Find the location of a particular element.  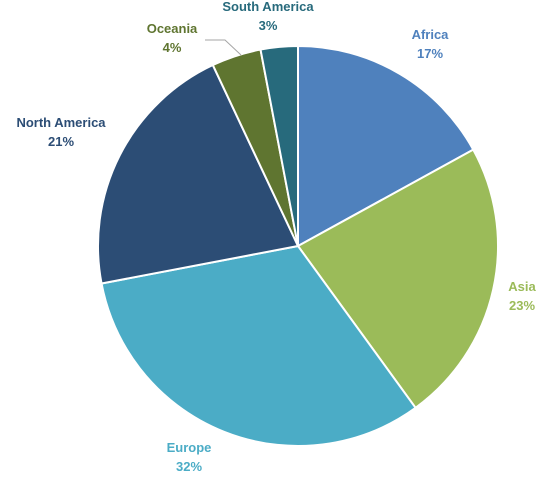

pie-slice-south-america is located at coordinates (279, 146).